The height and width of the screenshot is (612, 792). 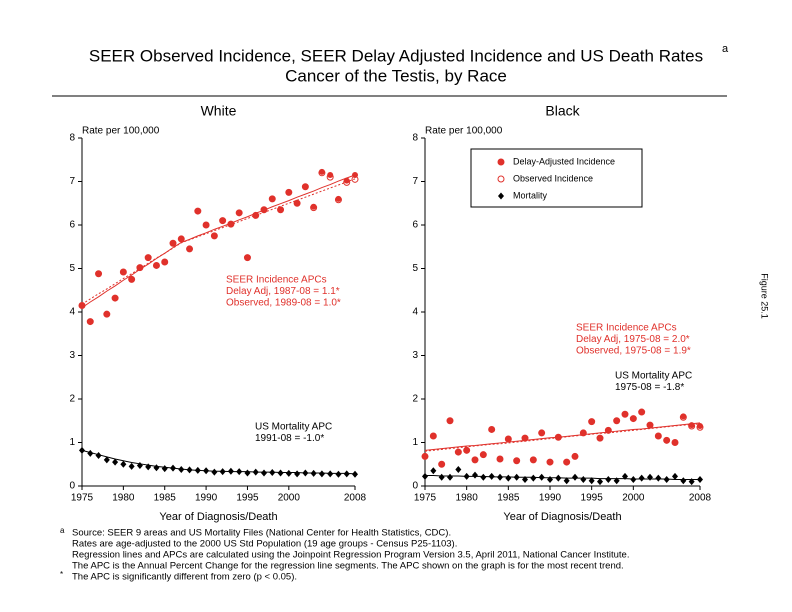 I want to click on panel-title: Black, so click(x=562, y=111).